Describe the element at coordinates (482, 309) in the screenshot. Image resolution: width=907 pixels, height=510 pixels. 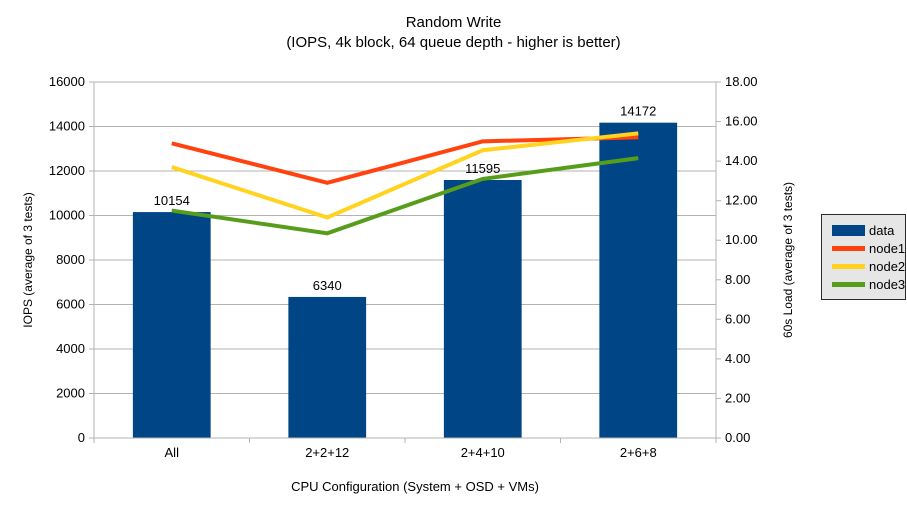
I see `bar-2+4+10` at that location.